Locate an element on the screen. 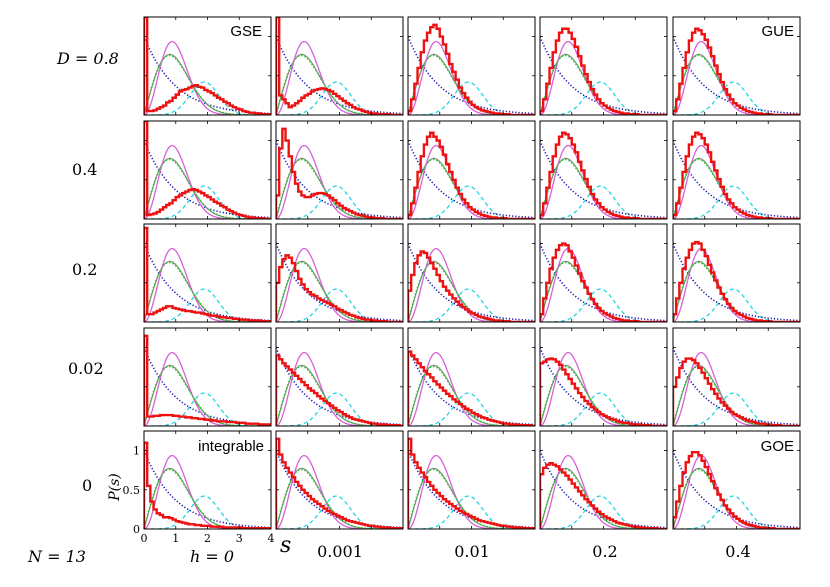 The width and height of the screenshot is (830, 587). panel-r4-c2 is located at coordinates (471, 480).